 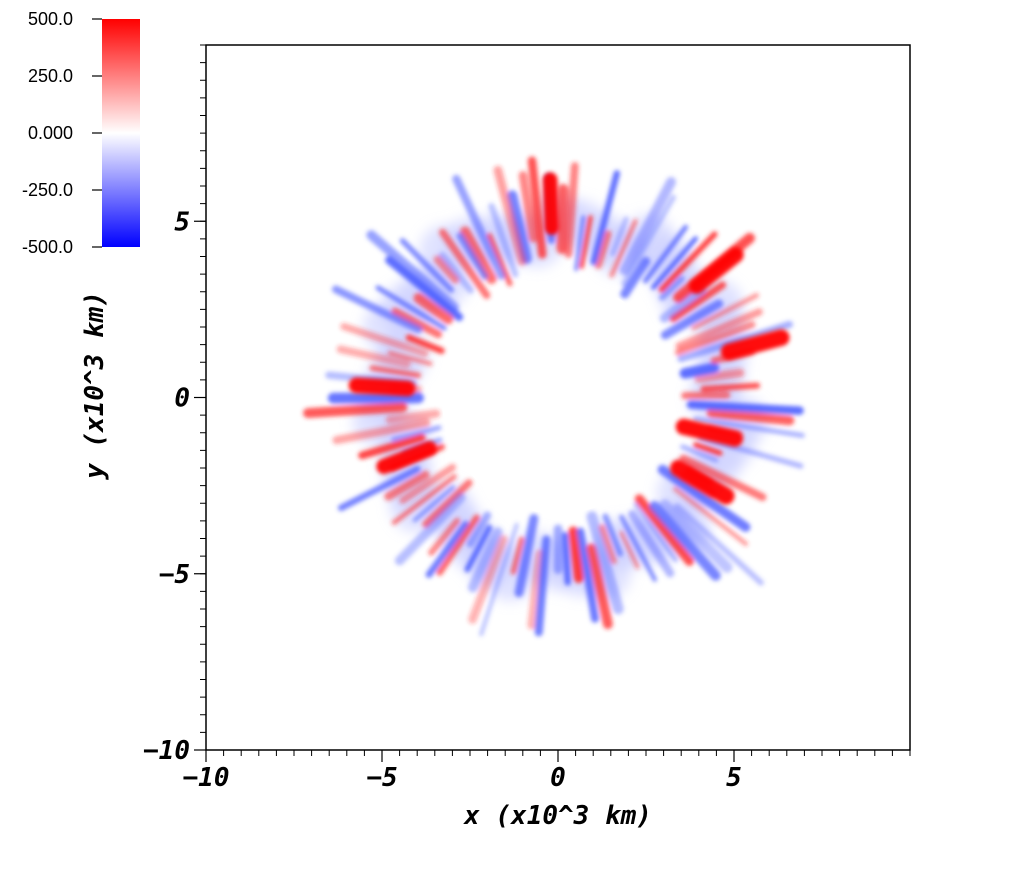 What do you see at coordinates (50, 76) in the screenshot?
I see `colorbar-tick-label: 250.0` at bounding box center [50, 76].